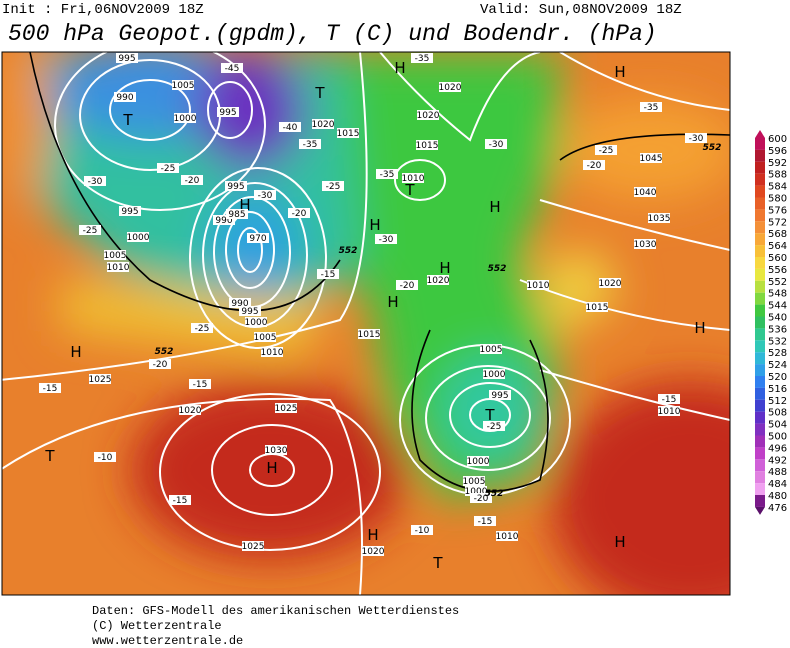 This screenshot has width=790, height=648. Describe the element at coordinates (777, 341) in the screenshot. I see `colorbar-label: 532` at that location.